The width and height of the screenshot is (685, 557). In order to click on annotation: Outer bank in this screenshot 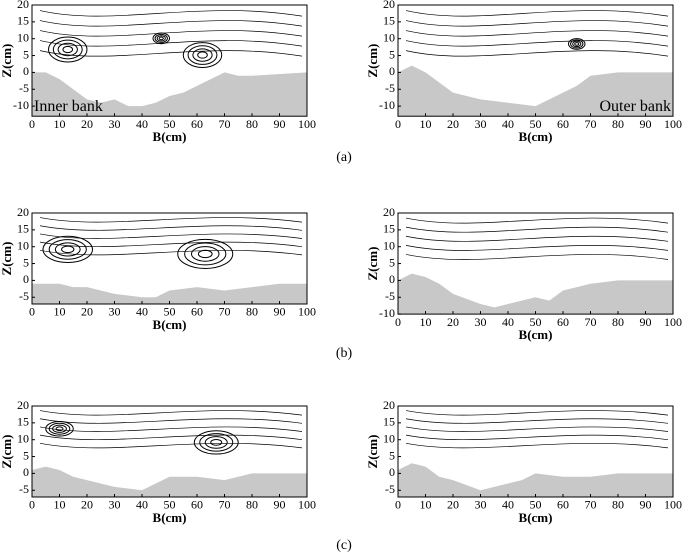, I will do `click(635, 106)`.